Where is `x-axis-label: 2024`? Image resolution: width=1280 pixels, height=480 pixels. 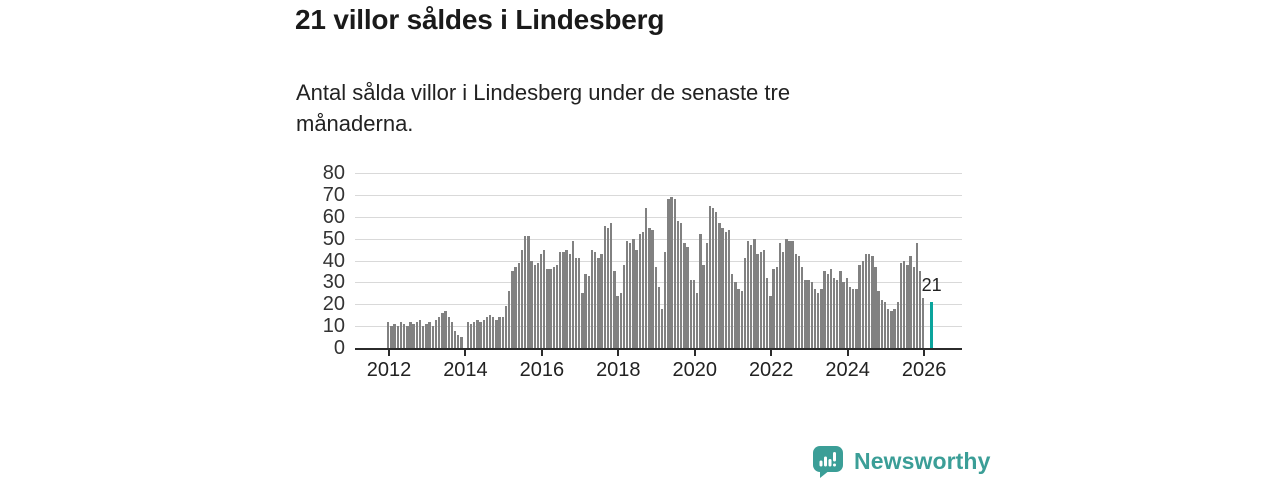 x-axis-label: 2024 is located at coordinates (847, 370).